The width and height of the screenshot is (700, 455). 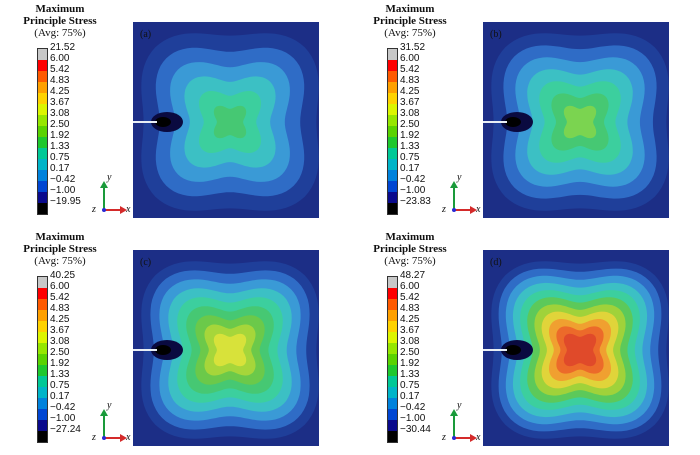 What do you see at coordinates (146, 34) in the screenshot?
I see `panel-label: (a)` at bounding box center [146, 34].